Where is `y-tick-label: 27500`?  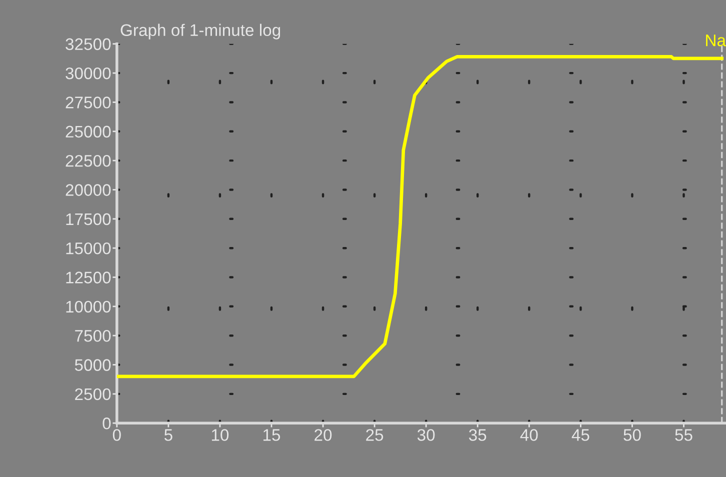
y-tick-label: 27500 is located at coordinates (88, 102).